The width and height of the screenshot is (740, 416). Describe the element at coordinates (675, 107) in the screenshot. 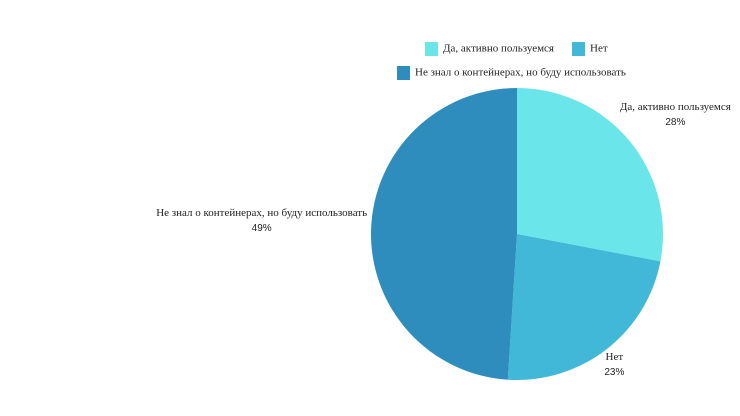

I see `slice-label: Да, активно пользуемся` at that location.